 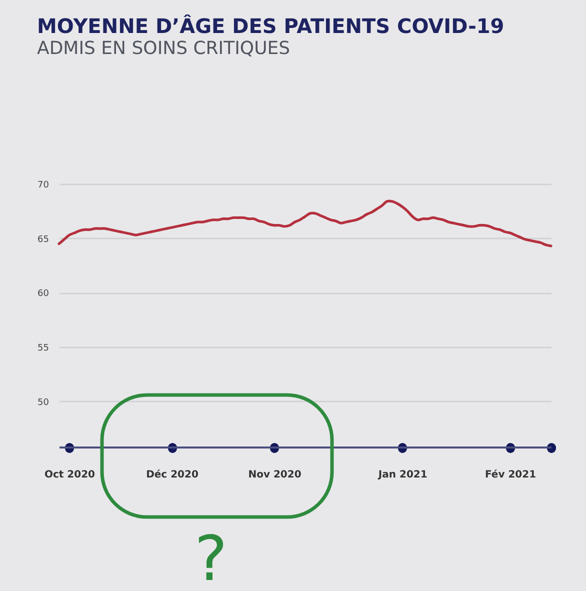 What do you see at coordinates (44, 403) in the screenshot?
I see `y-tick-label: 50` at bounding box center [44, 403].